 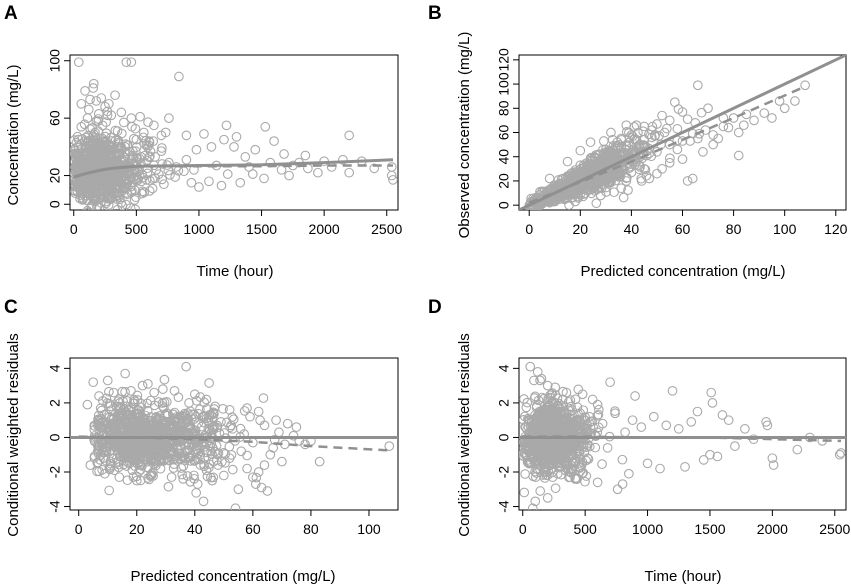 I want to click on x-tick-label: 100, so click(x=369, y=529).